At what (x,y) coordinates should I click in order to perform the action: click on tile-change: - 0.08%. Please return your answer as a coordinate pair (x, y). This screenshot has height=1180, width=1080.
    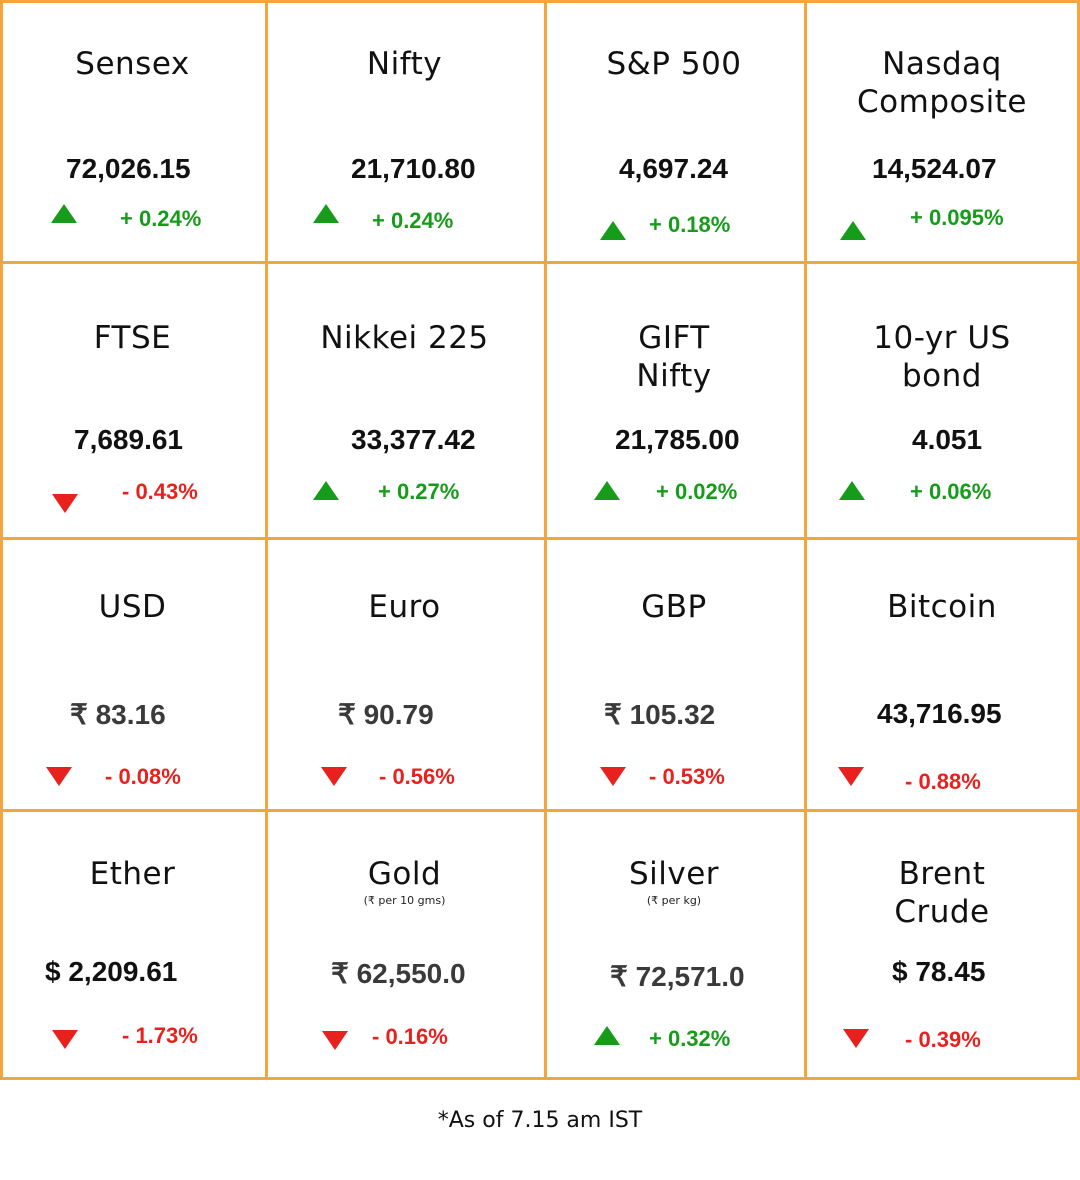
    Looking at the image, I should click on (143, 776).